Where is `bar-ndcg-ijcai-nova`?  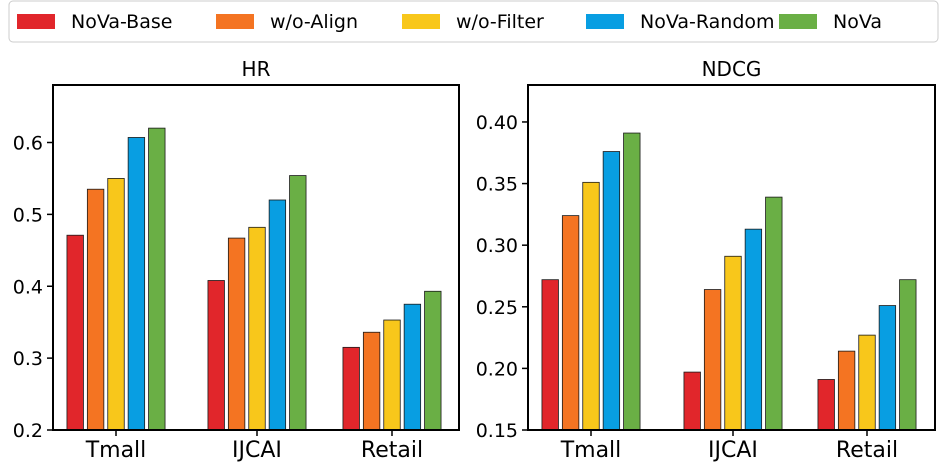
bar-ndcg-ijcai-nova is located at coordinates (774, 313).